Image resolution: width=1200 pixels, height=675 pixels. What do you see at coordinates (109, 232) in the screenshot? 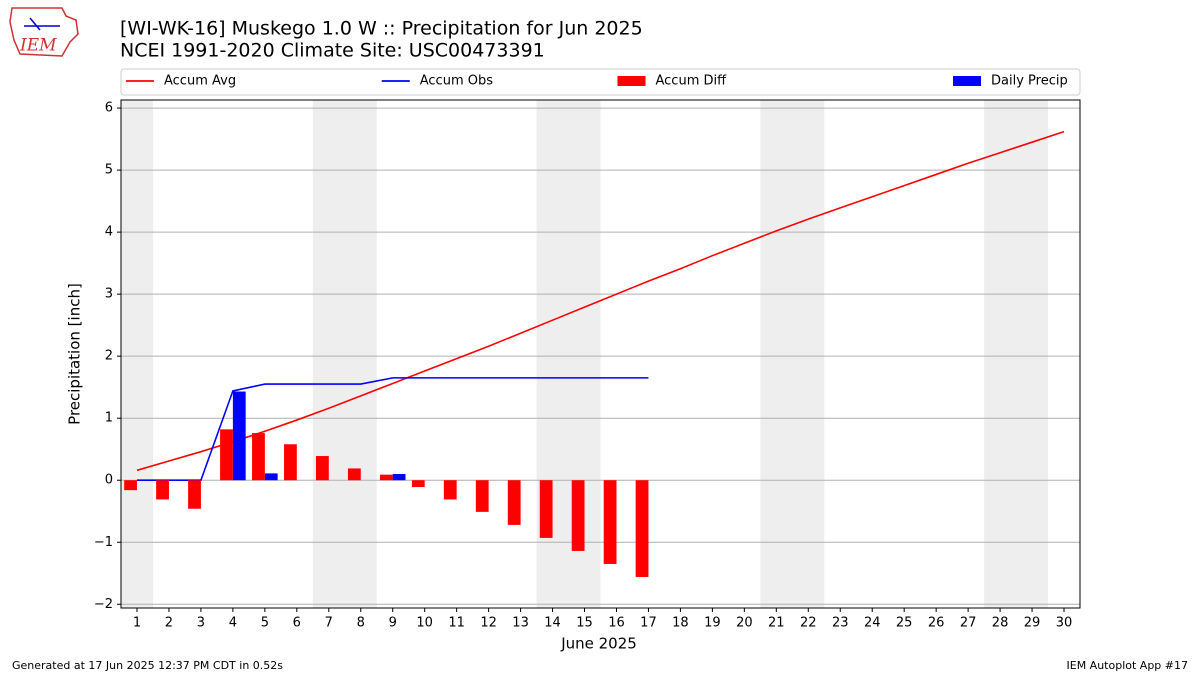
I see `y-tick-label: 4` at bounding box center [109, 232].